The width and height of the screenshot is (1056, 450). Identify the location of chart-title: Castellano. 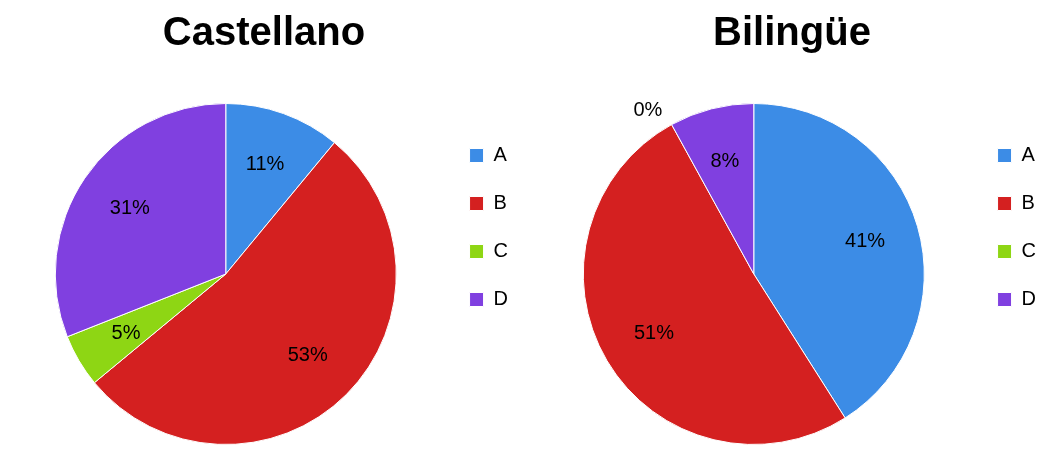
(264, 31).